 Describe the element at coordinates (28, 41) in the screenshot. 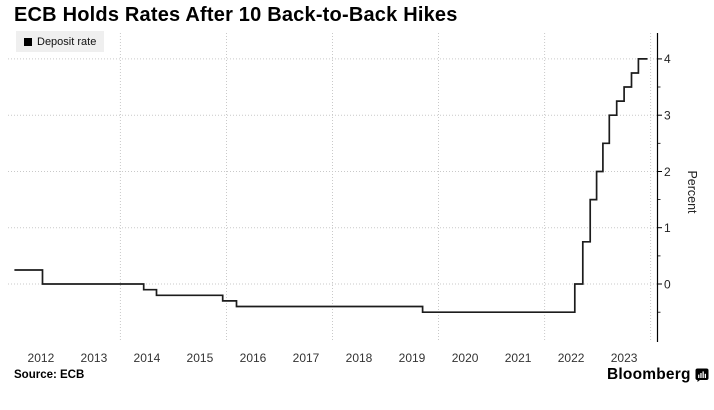

I see `legend-marker-icon` at that location.